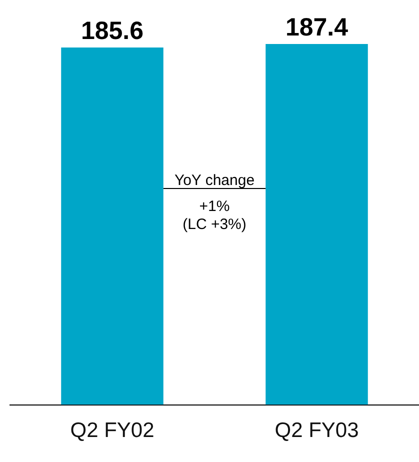 The image size is (419, 462). I want to click on annotation: +1%, so click(214, 206).